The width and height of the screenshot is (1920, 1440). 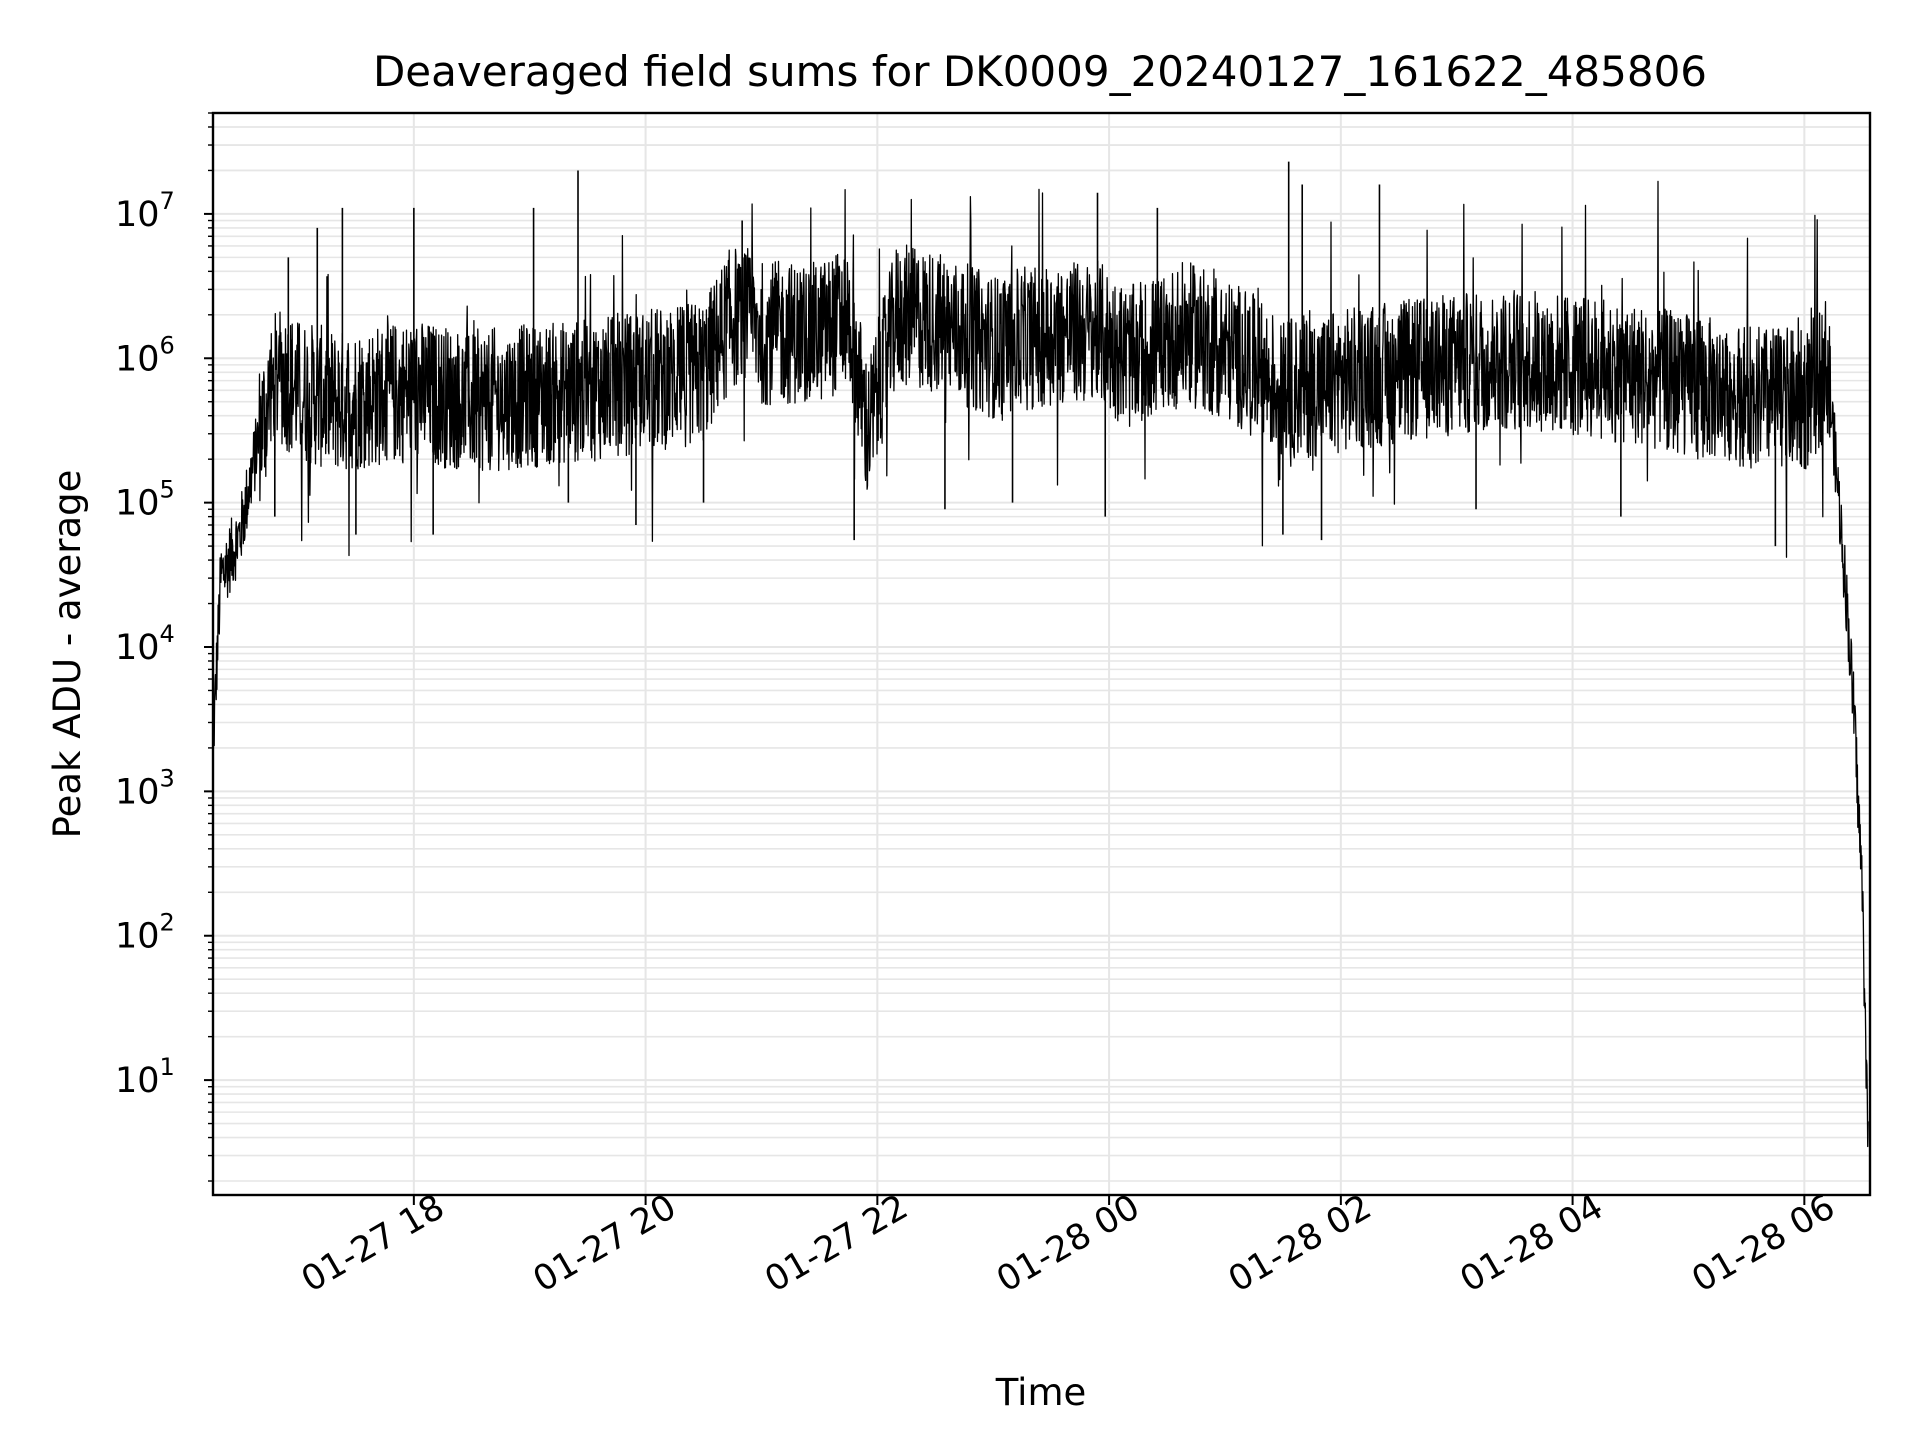 What do you see at coordinates (145, 1077) in the screenshot?
I see `y-tick-label: 10¹` at bounding box center [145, 1077].